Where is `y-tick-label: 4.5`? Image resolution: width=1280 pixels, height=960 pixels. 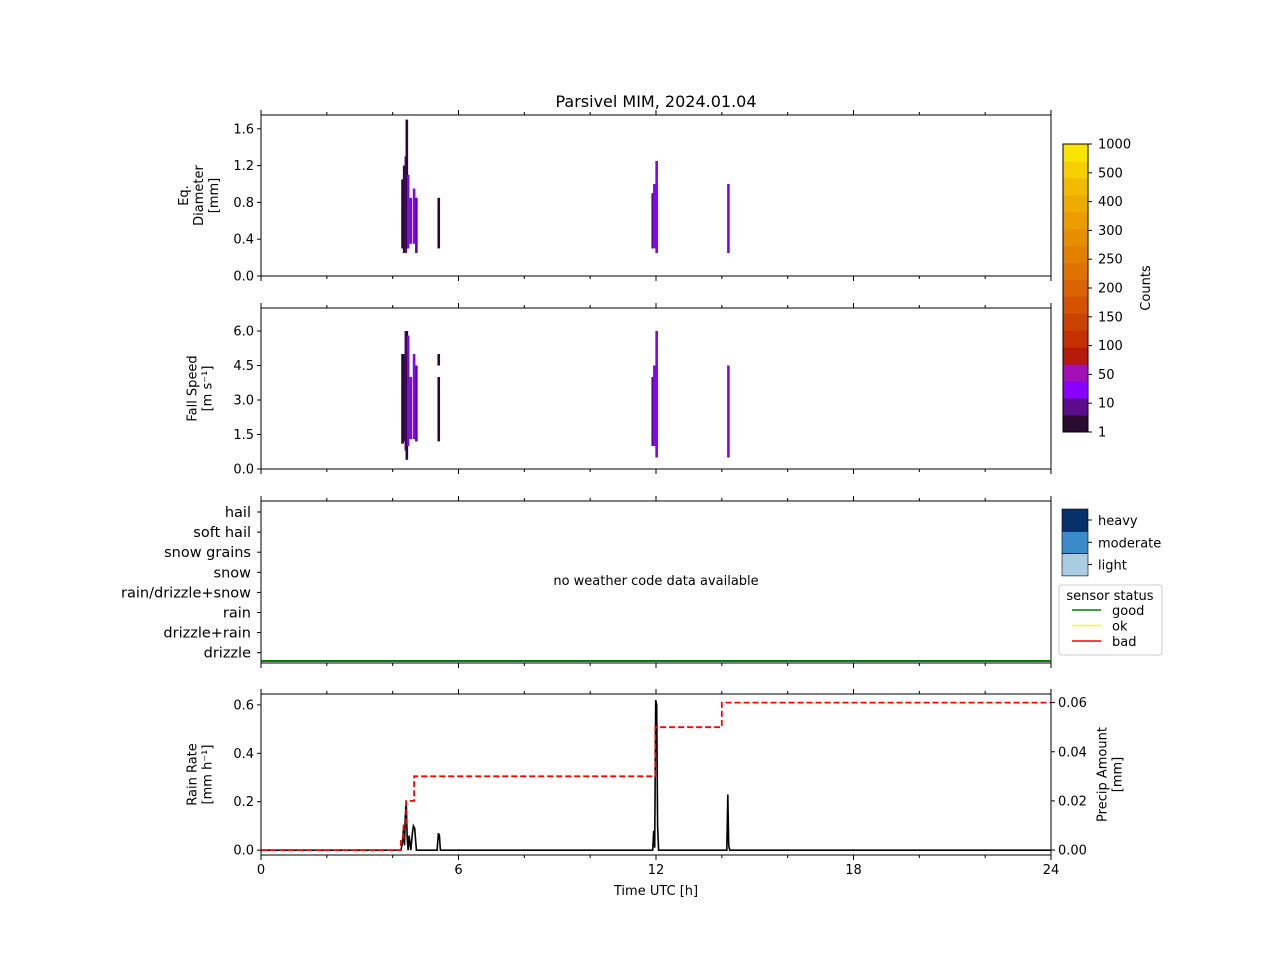 y-tick-label: 4.5 is located at coordinates (243, 366).